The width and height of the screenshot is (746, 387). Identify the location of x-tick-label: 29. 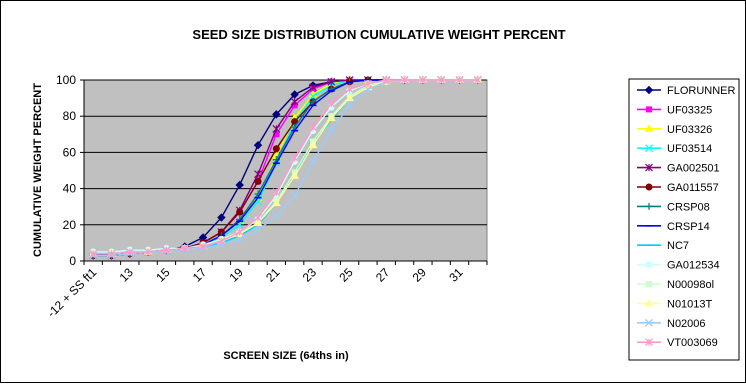
(420, 275).